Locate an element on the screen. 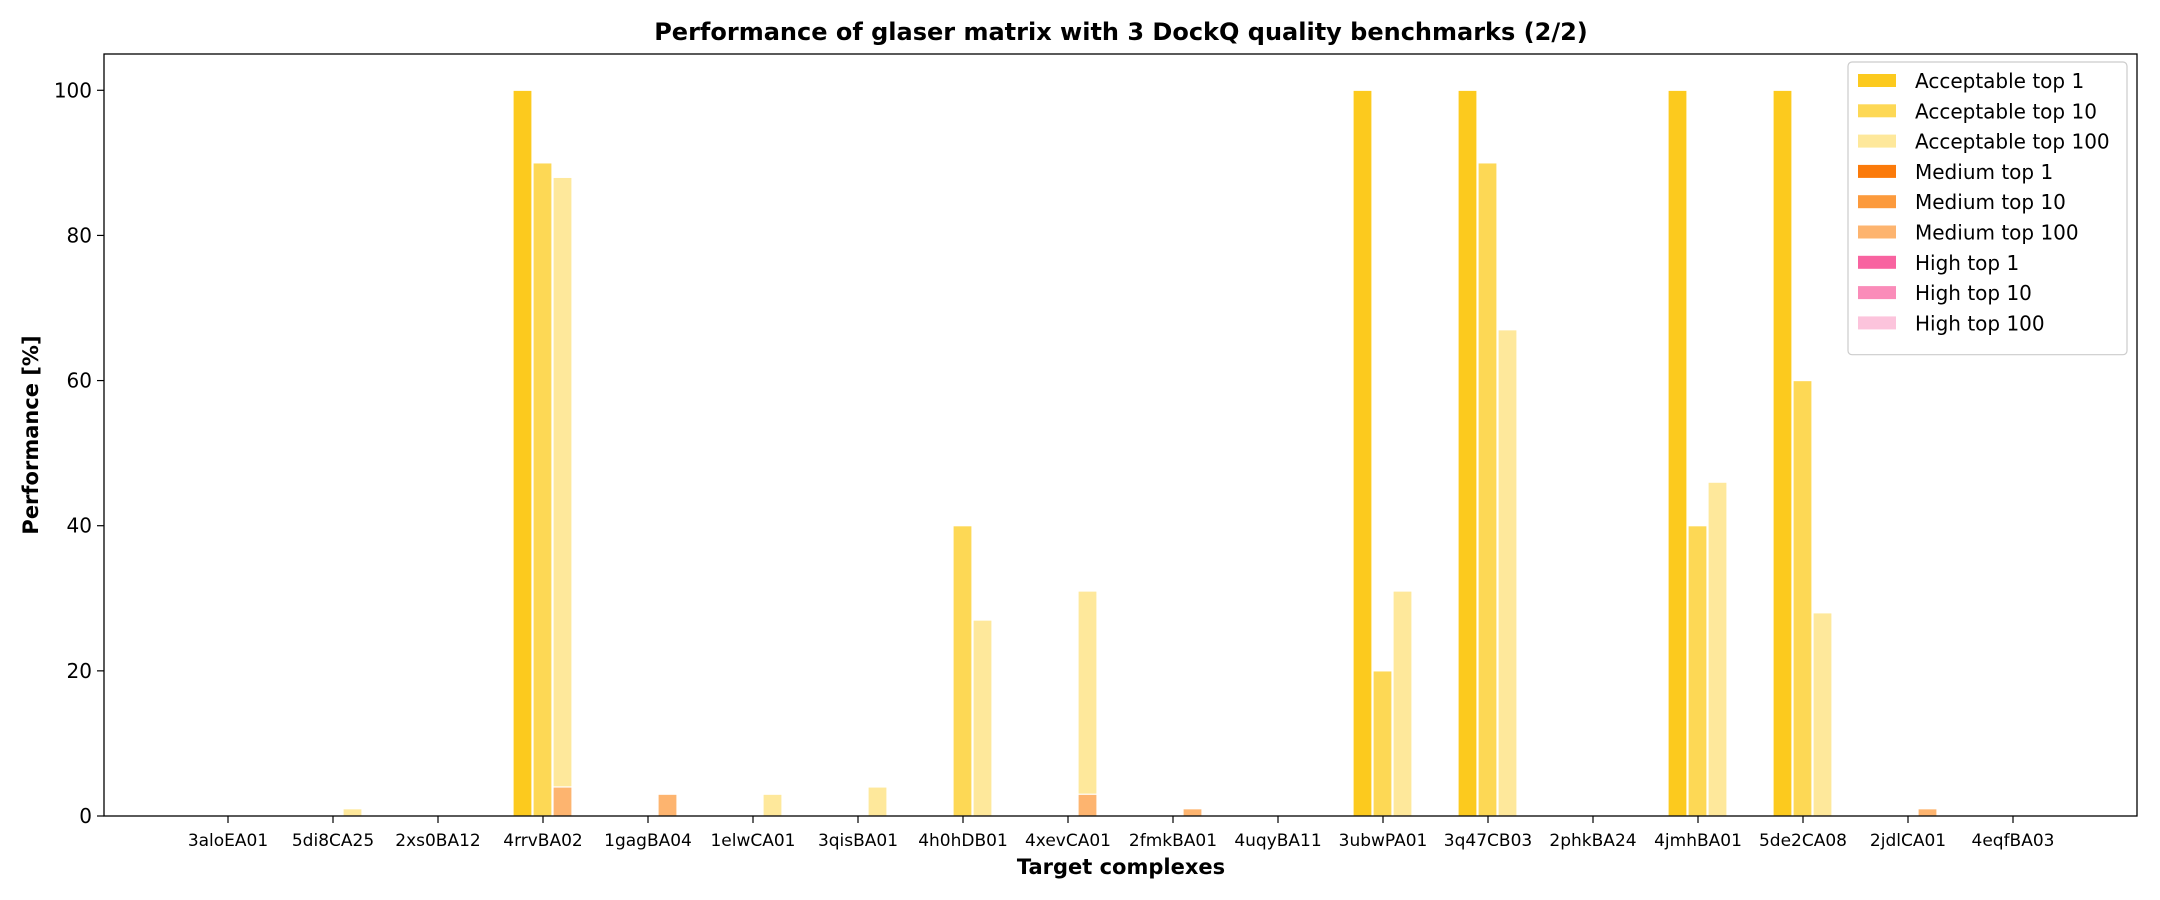  y-axis-label: Performance [%] is located at coordinates (31, 434).